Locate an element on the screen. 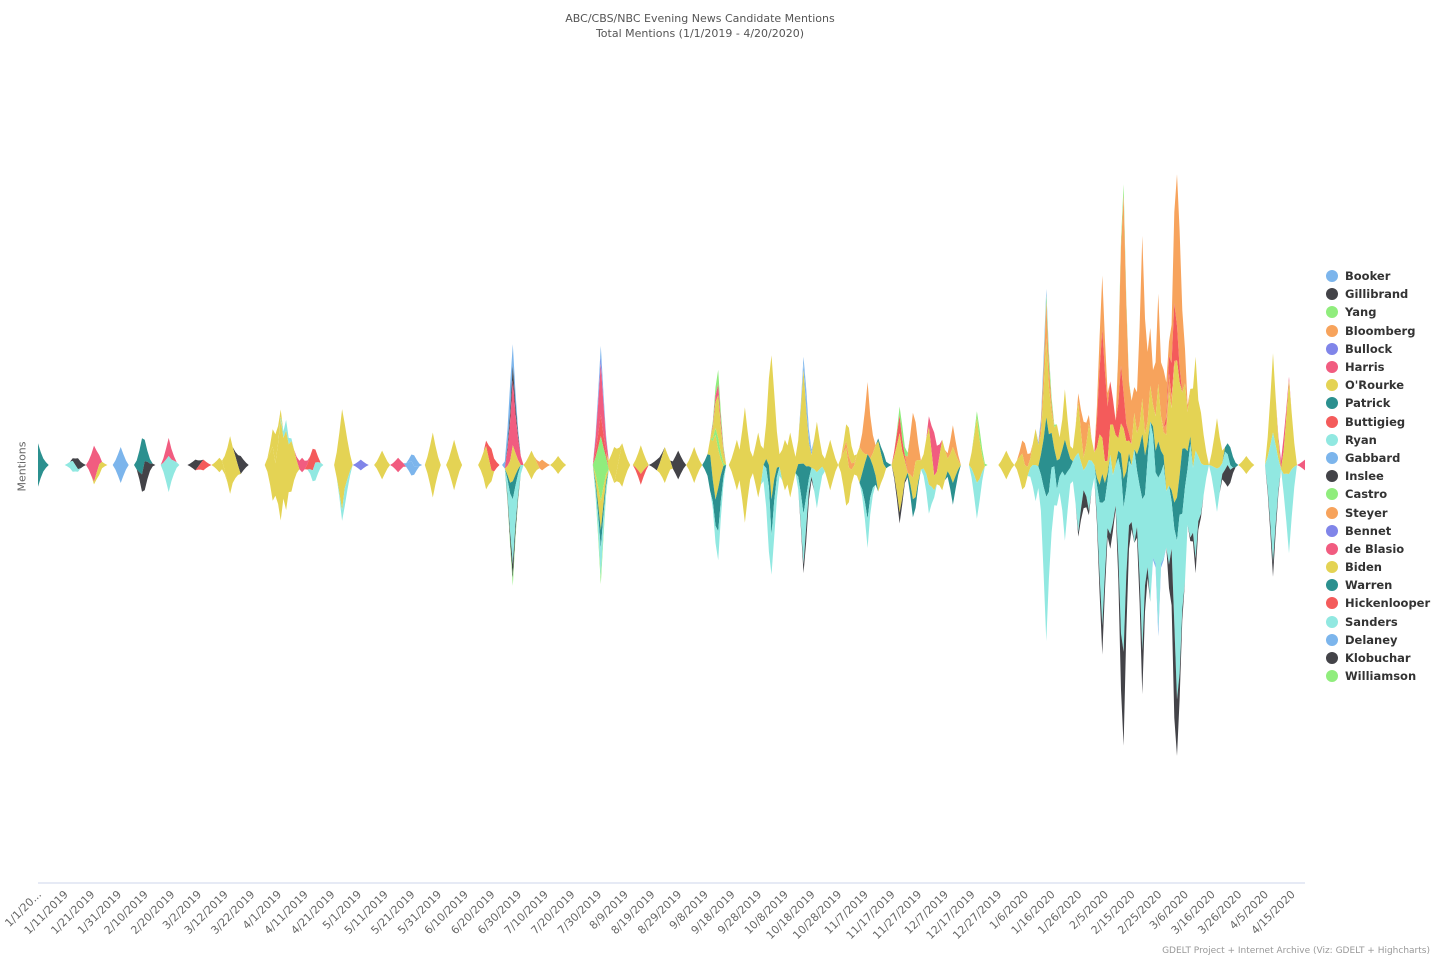 This screenshot has width=1440, height=960. legend-item-patrick: Patrick is located at coordinates (1378, 403).